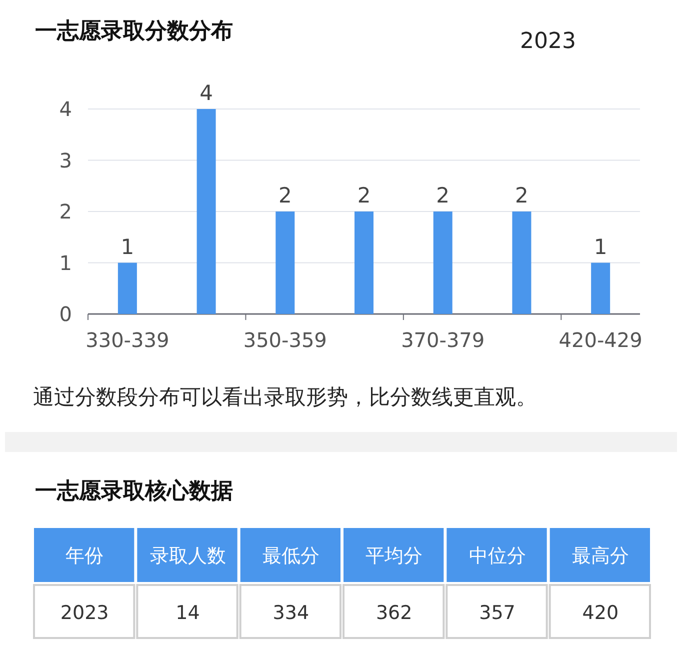 The width and height of the screenshot is (684, 658). Describe the element at coordinates (85, 556) in the screenshot. I see `category-label: 年份` at that location.